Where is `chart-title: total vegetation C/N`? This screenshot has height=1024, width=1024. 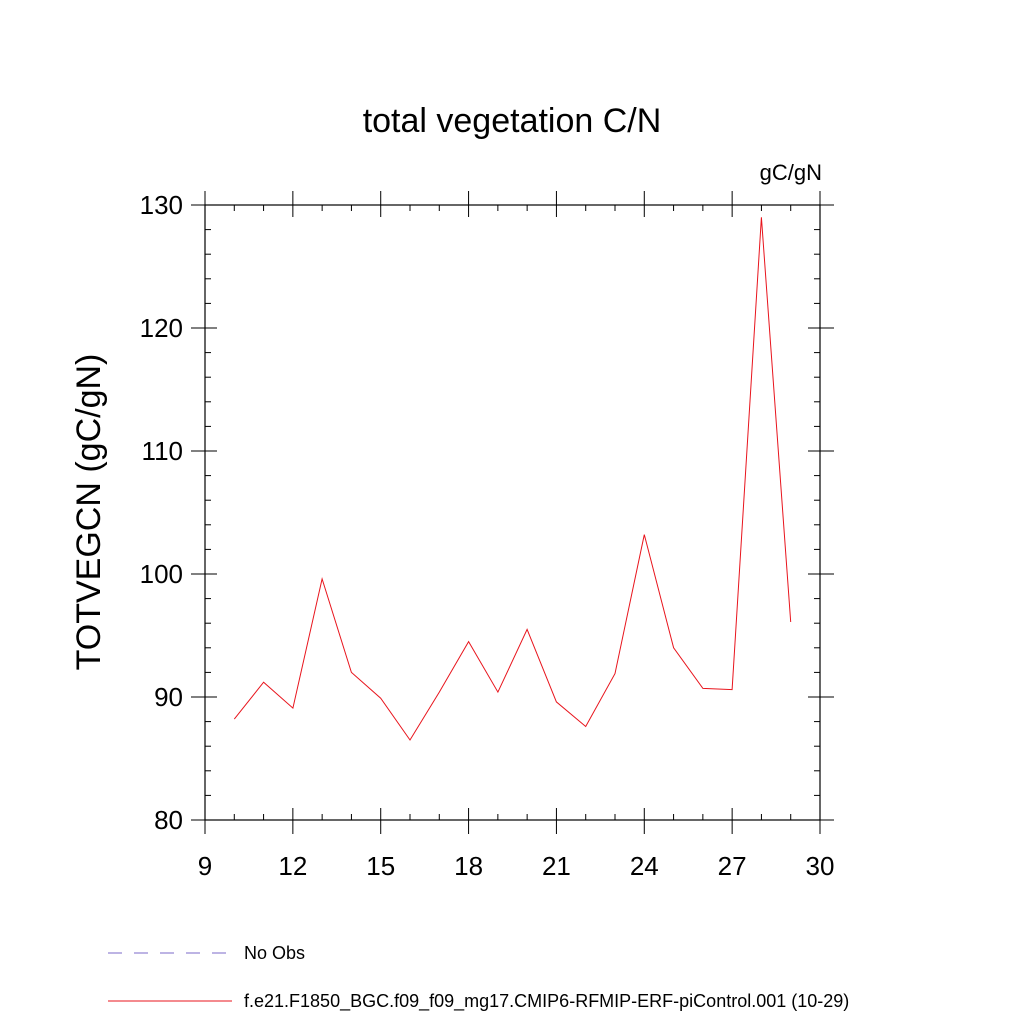 chart-title: total vegetation C/N is located at coordinates (512, 121).